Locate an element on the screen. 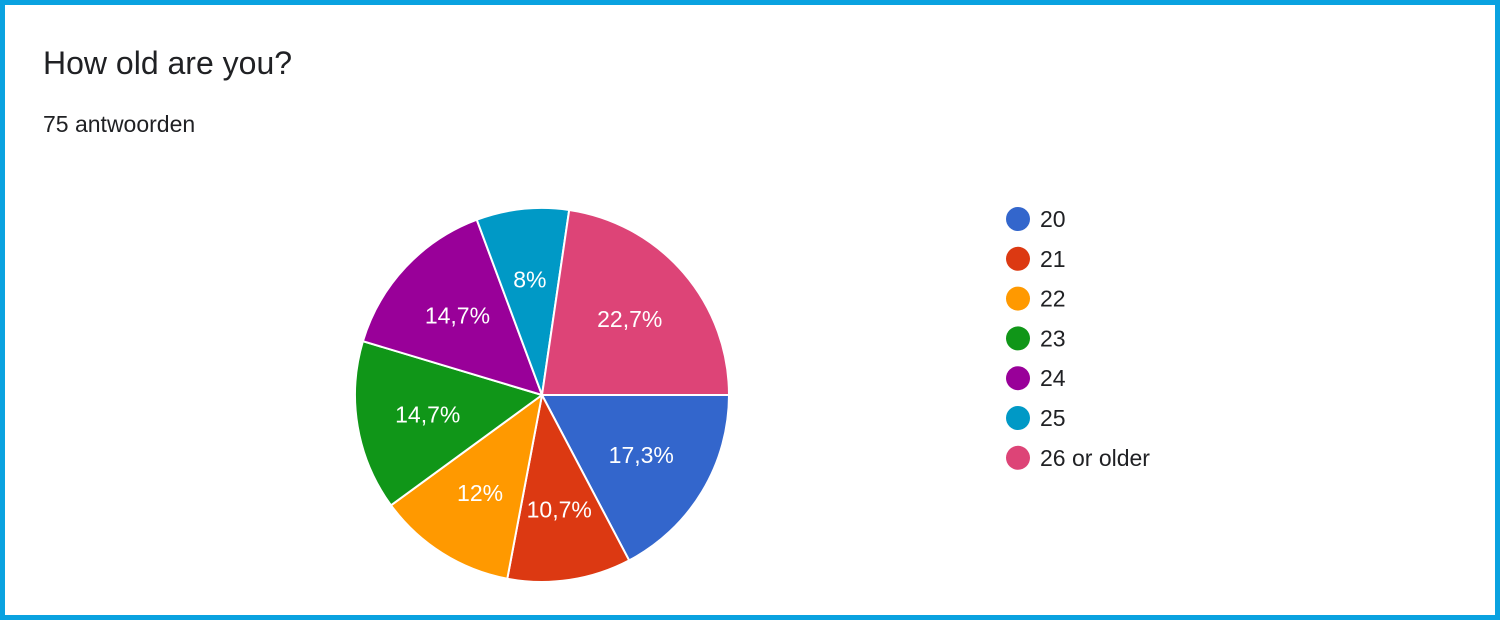  legend-label: 22 is located at coordinates (1053, 299).